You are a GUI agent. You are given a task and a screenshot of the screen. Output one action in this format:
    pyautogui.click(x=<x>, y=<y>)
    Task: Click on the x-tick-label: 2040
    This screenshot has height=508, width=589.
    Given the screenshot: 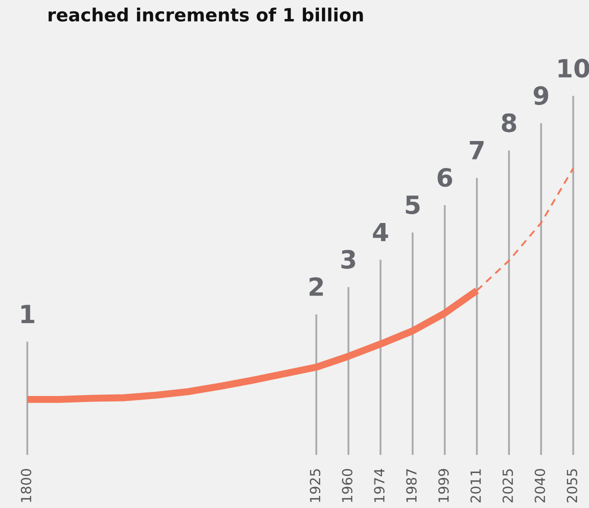 What is the action you would take?
    pyautogui.click(x=540, y=485)
    